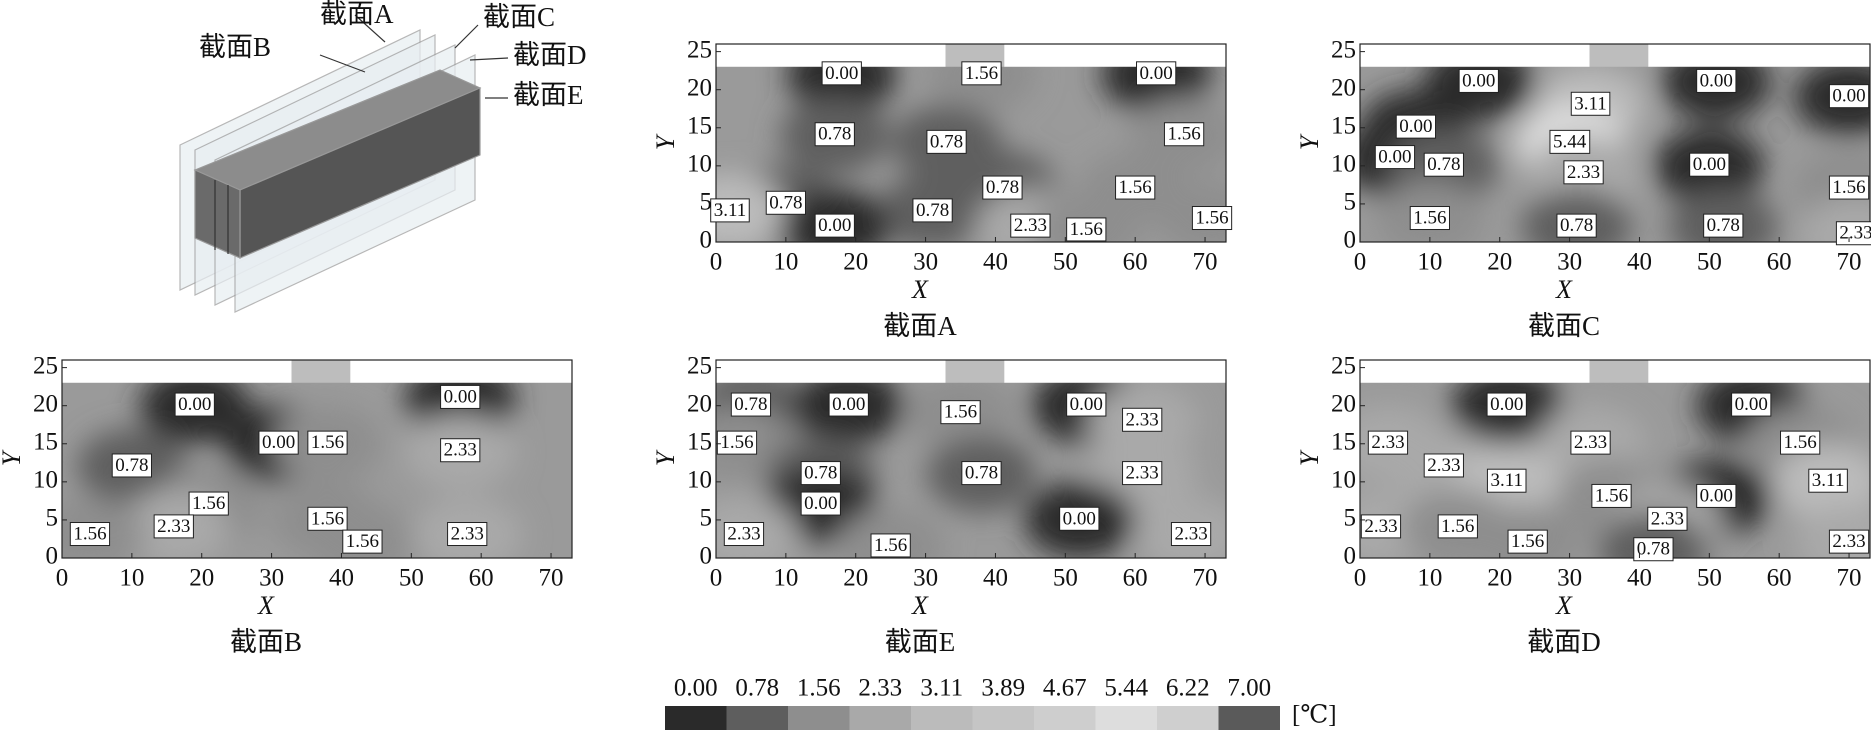 The height and width of the screenshot is (734, 1871). I want to click on y-axis-label: Y, so click(1309, 141).